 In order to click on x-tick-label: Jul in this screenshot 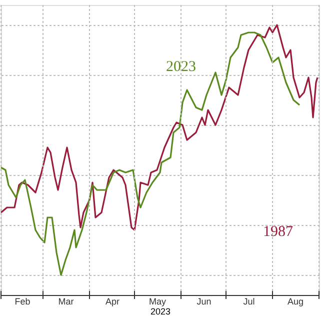, I will do `click(249, 301)`.